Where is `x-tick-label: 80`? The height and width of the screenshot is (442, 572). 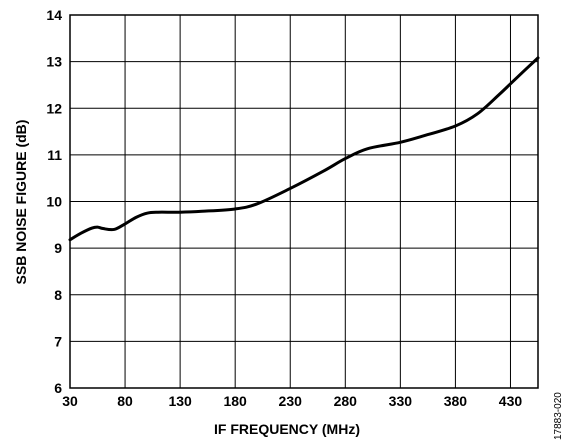
x-tick-label: 80 is located at coordinates (125, 401).